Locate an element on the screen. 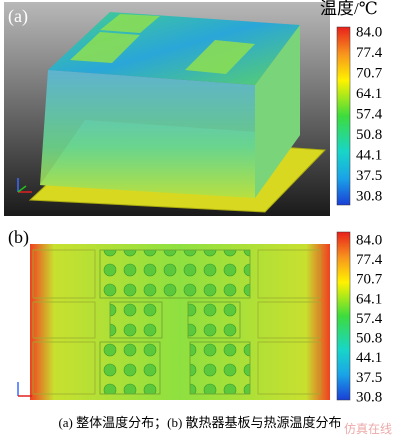 This screenshot has height=445, width=400. box-right is located at coordinates (277, 111).